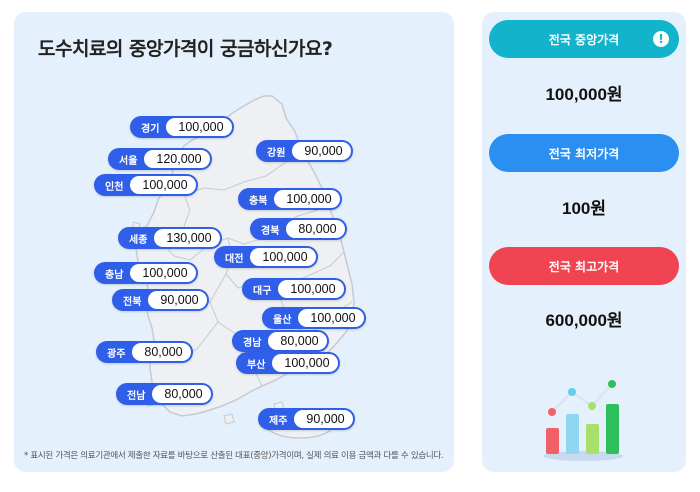 Image resolution: width=700 pixels, height=492 pixels. What do you see at coordinates (185, 49) in the screenshot?
I see `map-title: 도수치료의 중앙가격이 궁금하신가요?` at bounding box center [185, 49].